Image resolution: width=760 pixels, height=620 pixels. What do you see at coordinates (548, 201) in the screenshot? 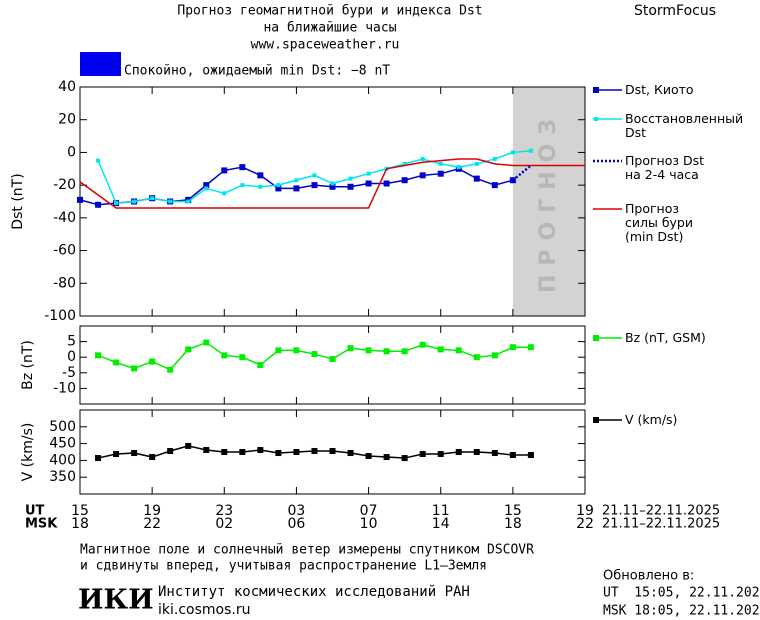
I see `forecast-label: ПРОГНОЗ` at bounding box center [548, 201].